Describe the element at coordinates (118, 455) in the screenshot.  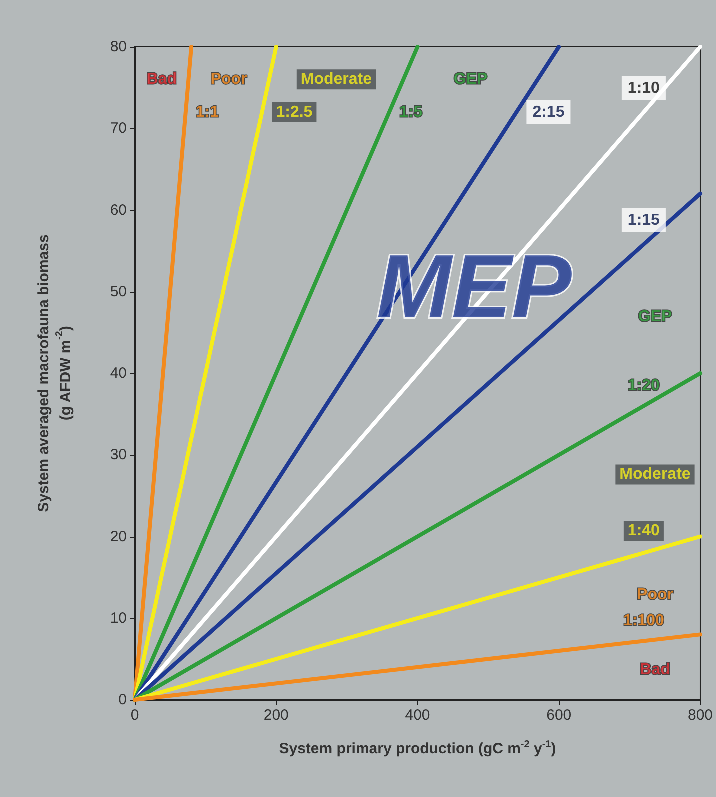
I see `y-tick-label: 30` at that location.